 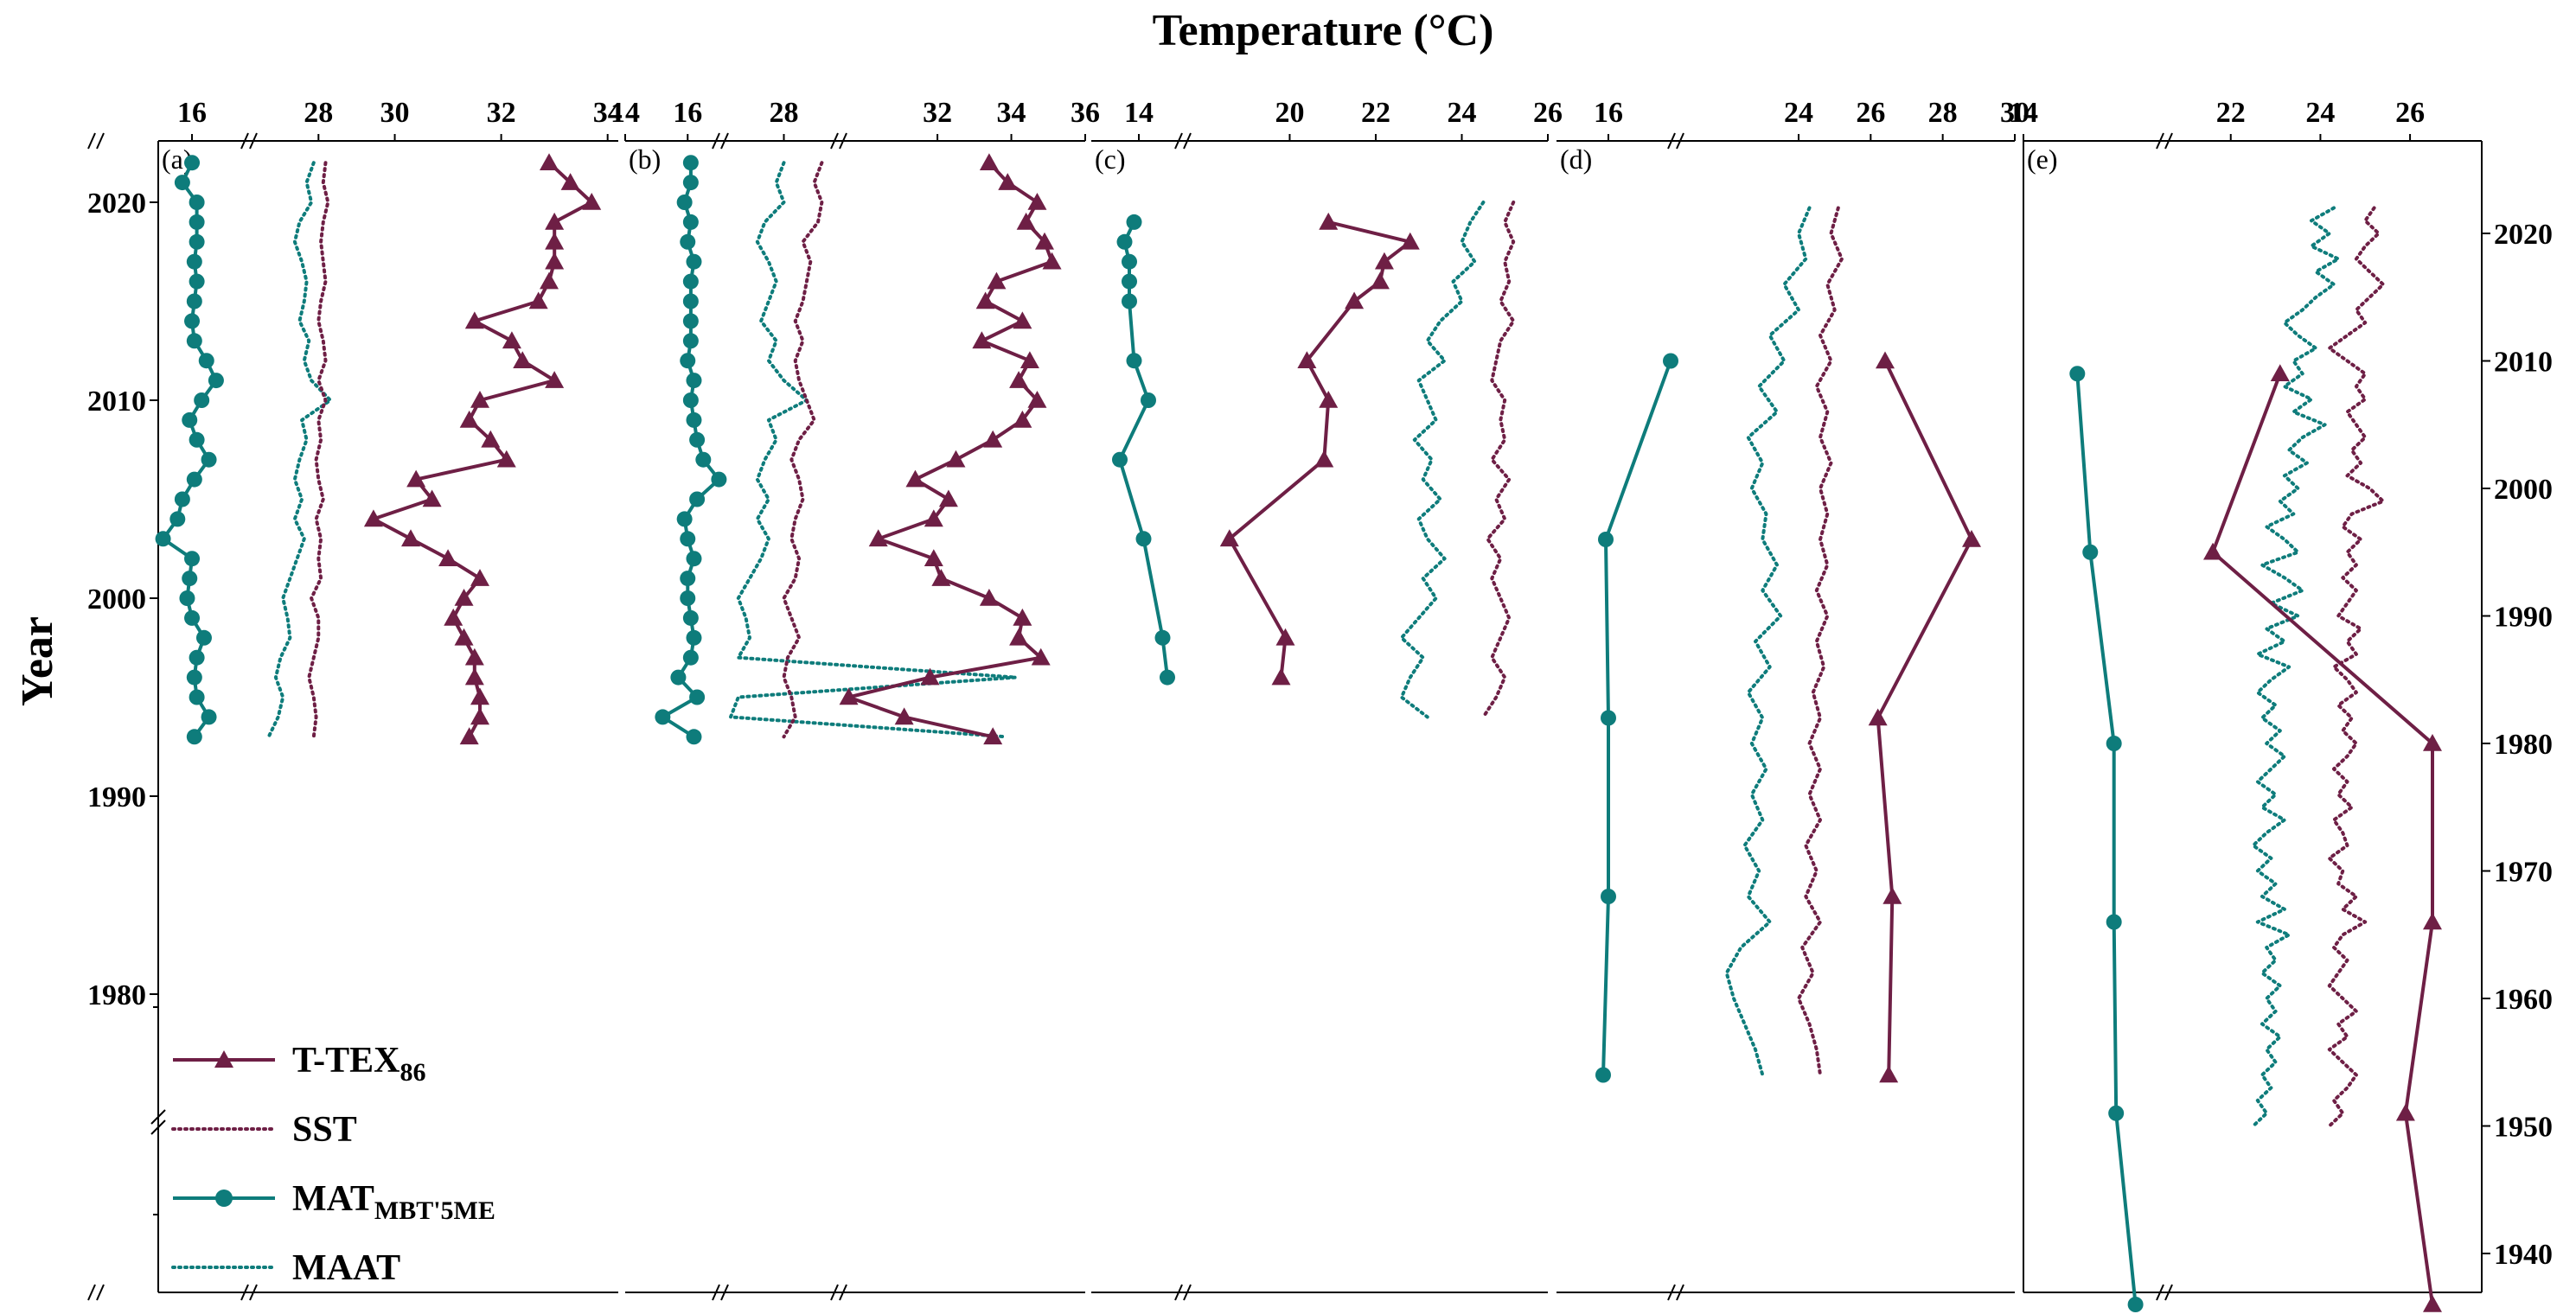 I want to click on legend: T-TEX86 SST MATMBT'5ME MAAT, so click(x=333, y=1164).